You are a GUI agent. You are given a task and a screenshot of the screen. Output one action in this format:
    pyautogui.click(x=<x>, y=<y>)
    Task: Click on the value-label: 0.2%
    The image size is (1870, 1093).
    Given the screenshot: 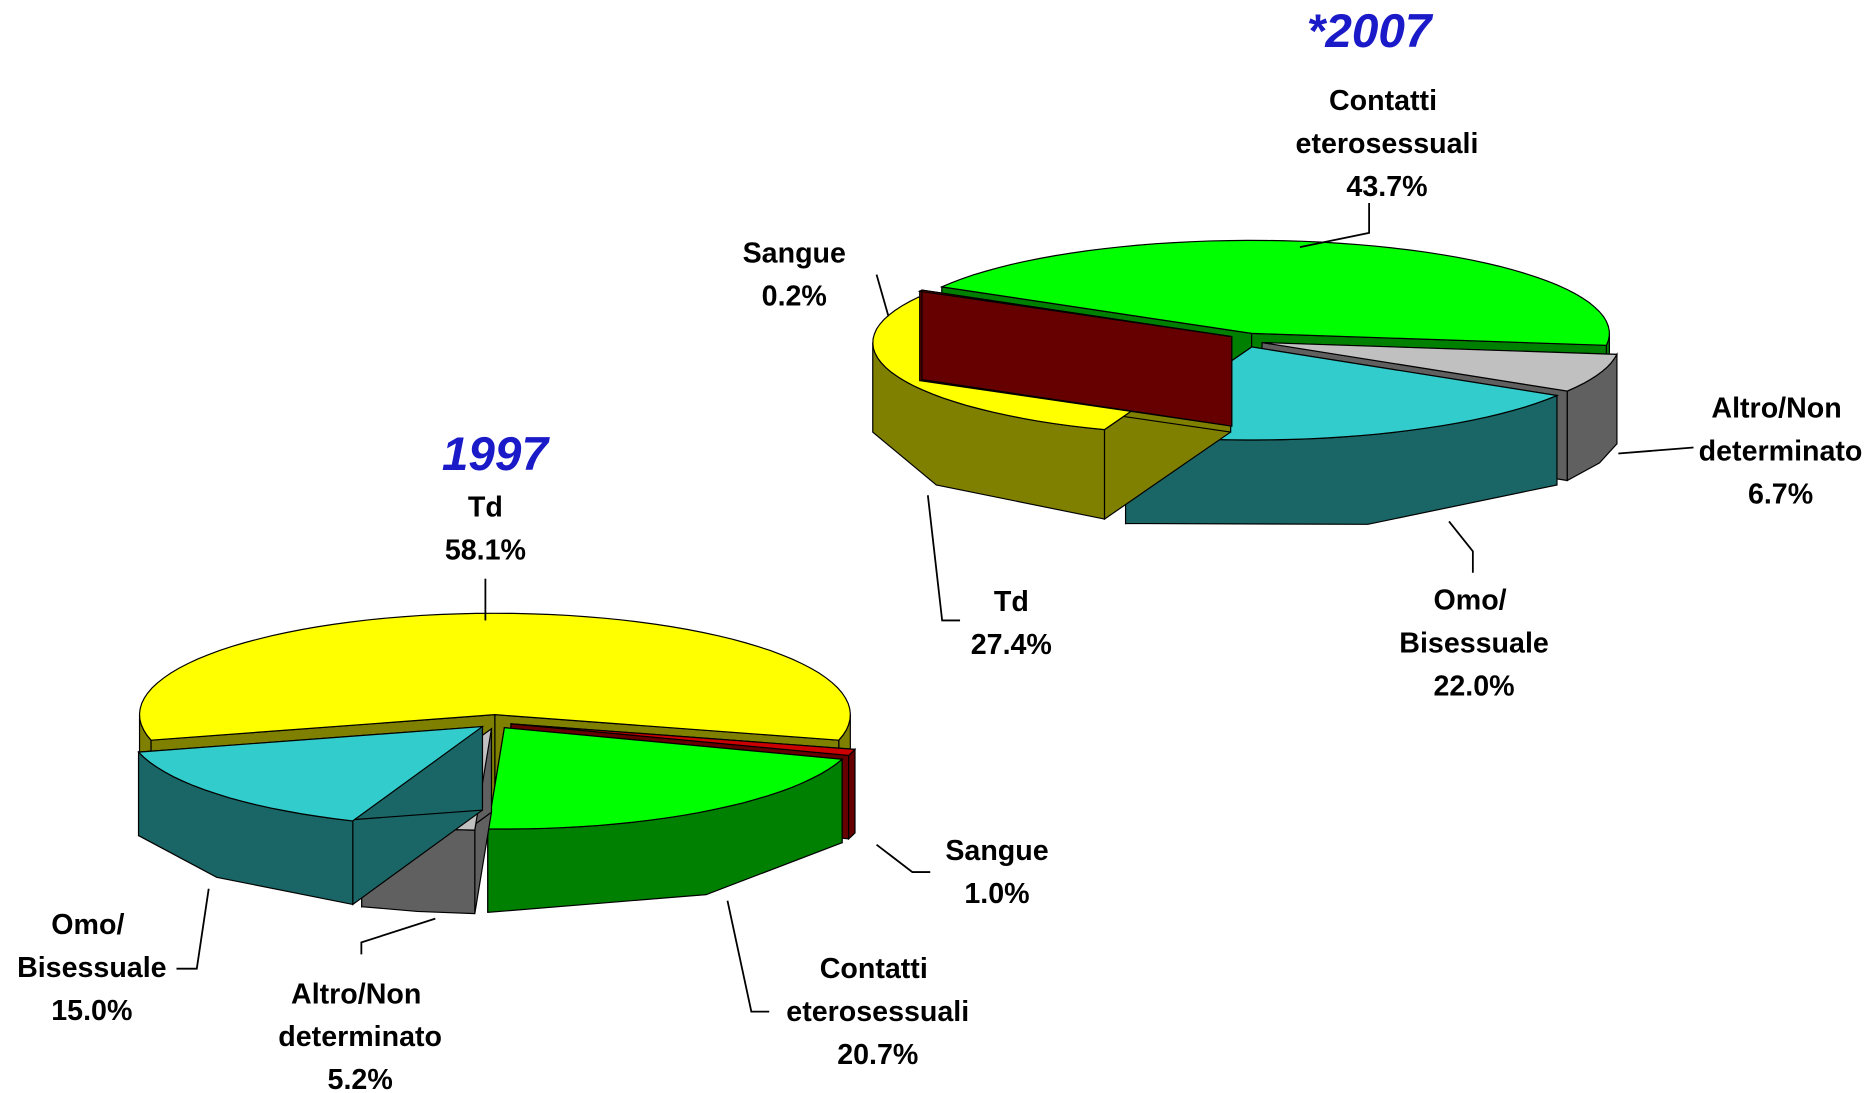 What is the action you would take?
    pyautogui.click(x=794, y=297)
    